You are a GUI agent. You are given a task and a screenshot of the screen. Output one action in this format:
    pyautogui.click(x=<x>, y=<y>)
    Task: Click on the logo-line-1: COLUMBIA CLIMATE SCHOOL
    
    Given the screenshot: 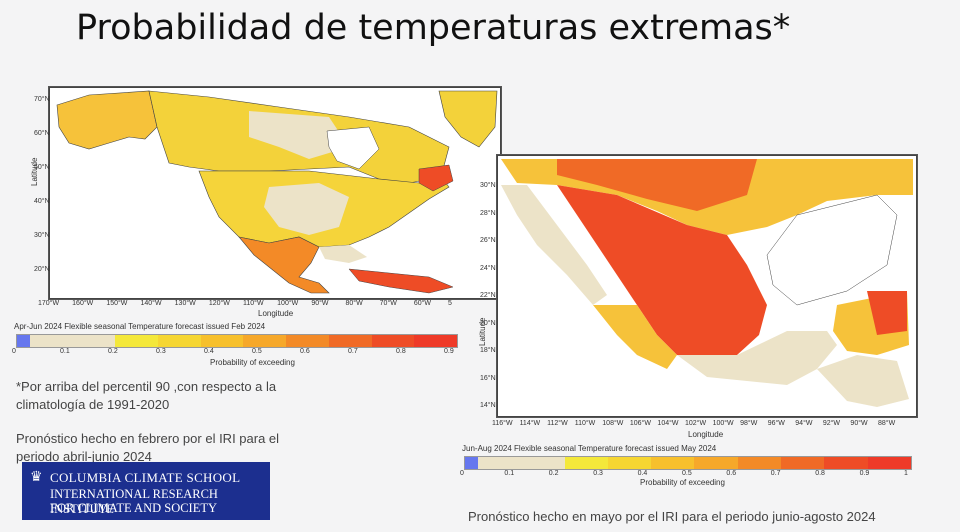 What is the action you would take?
    pyautogui.click(x=145, y=477)
    